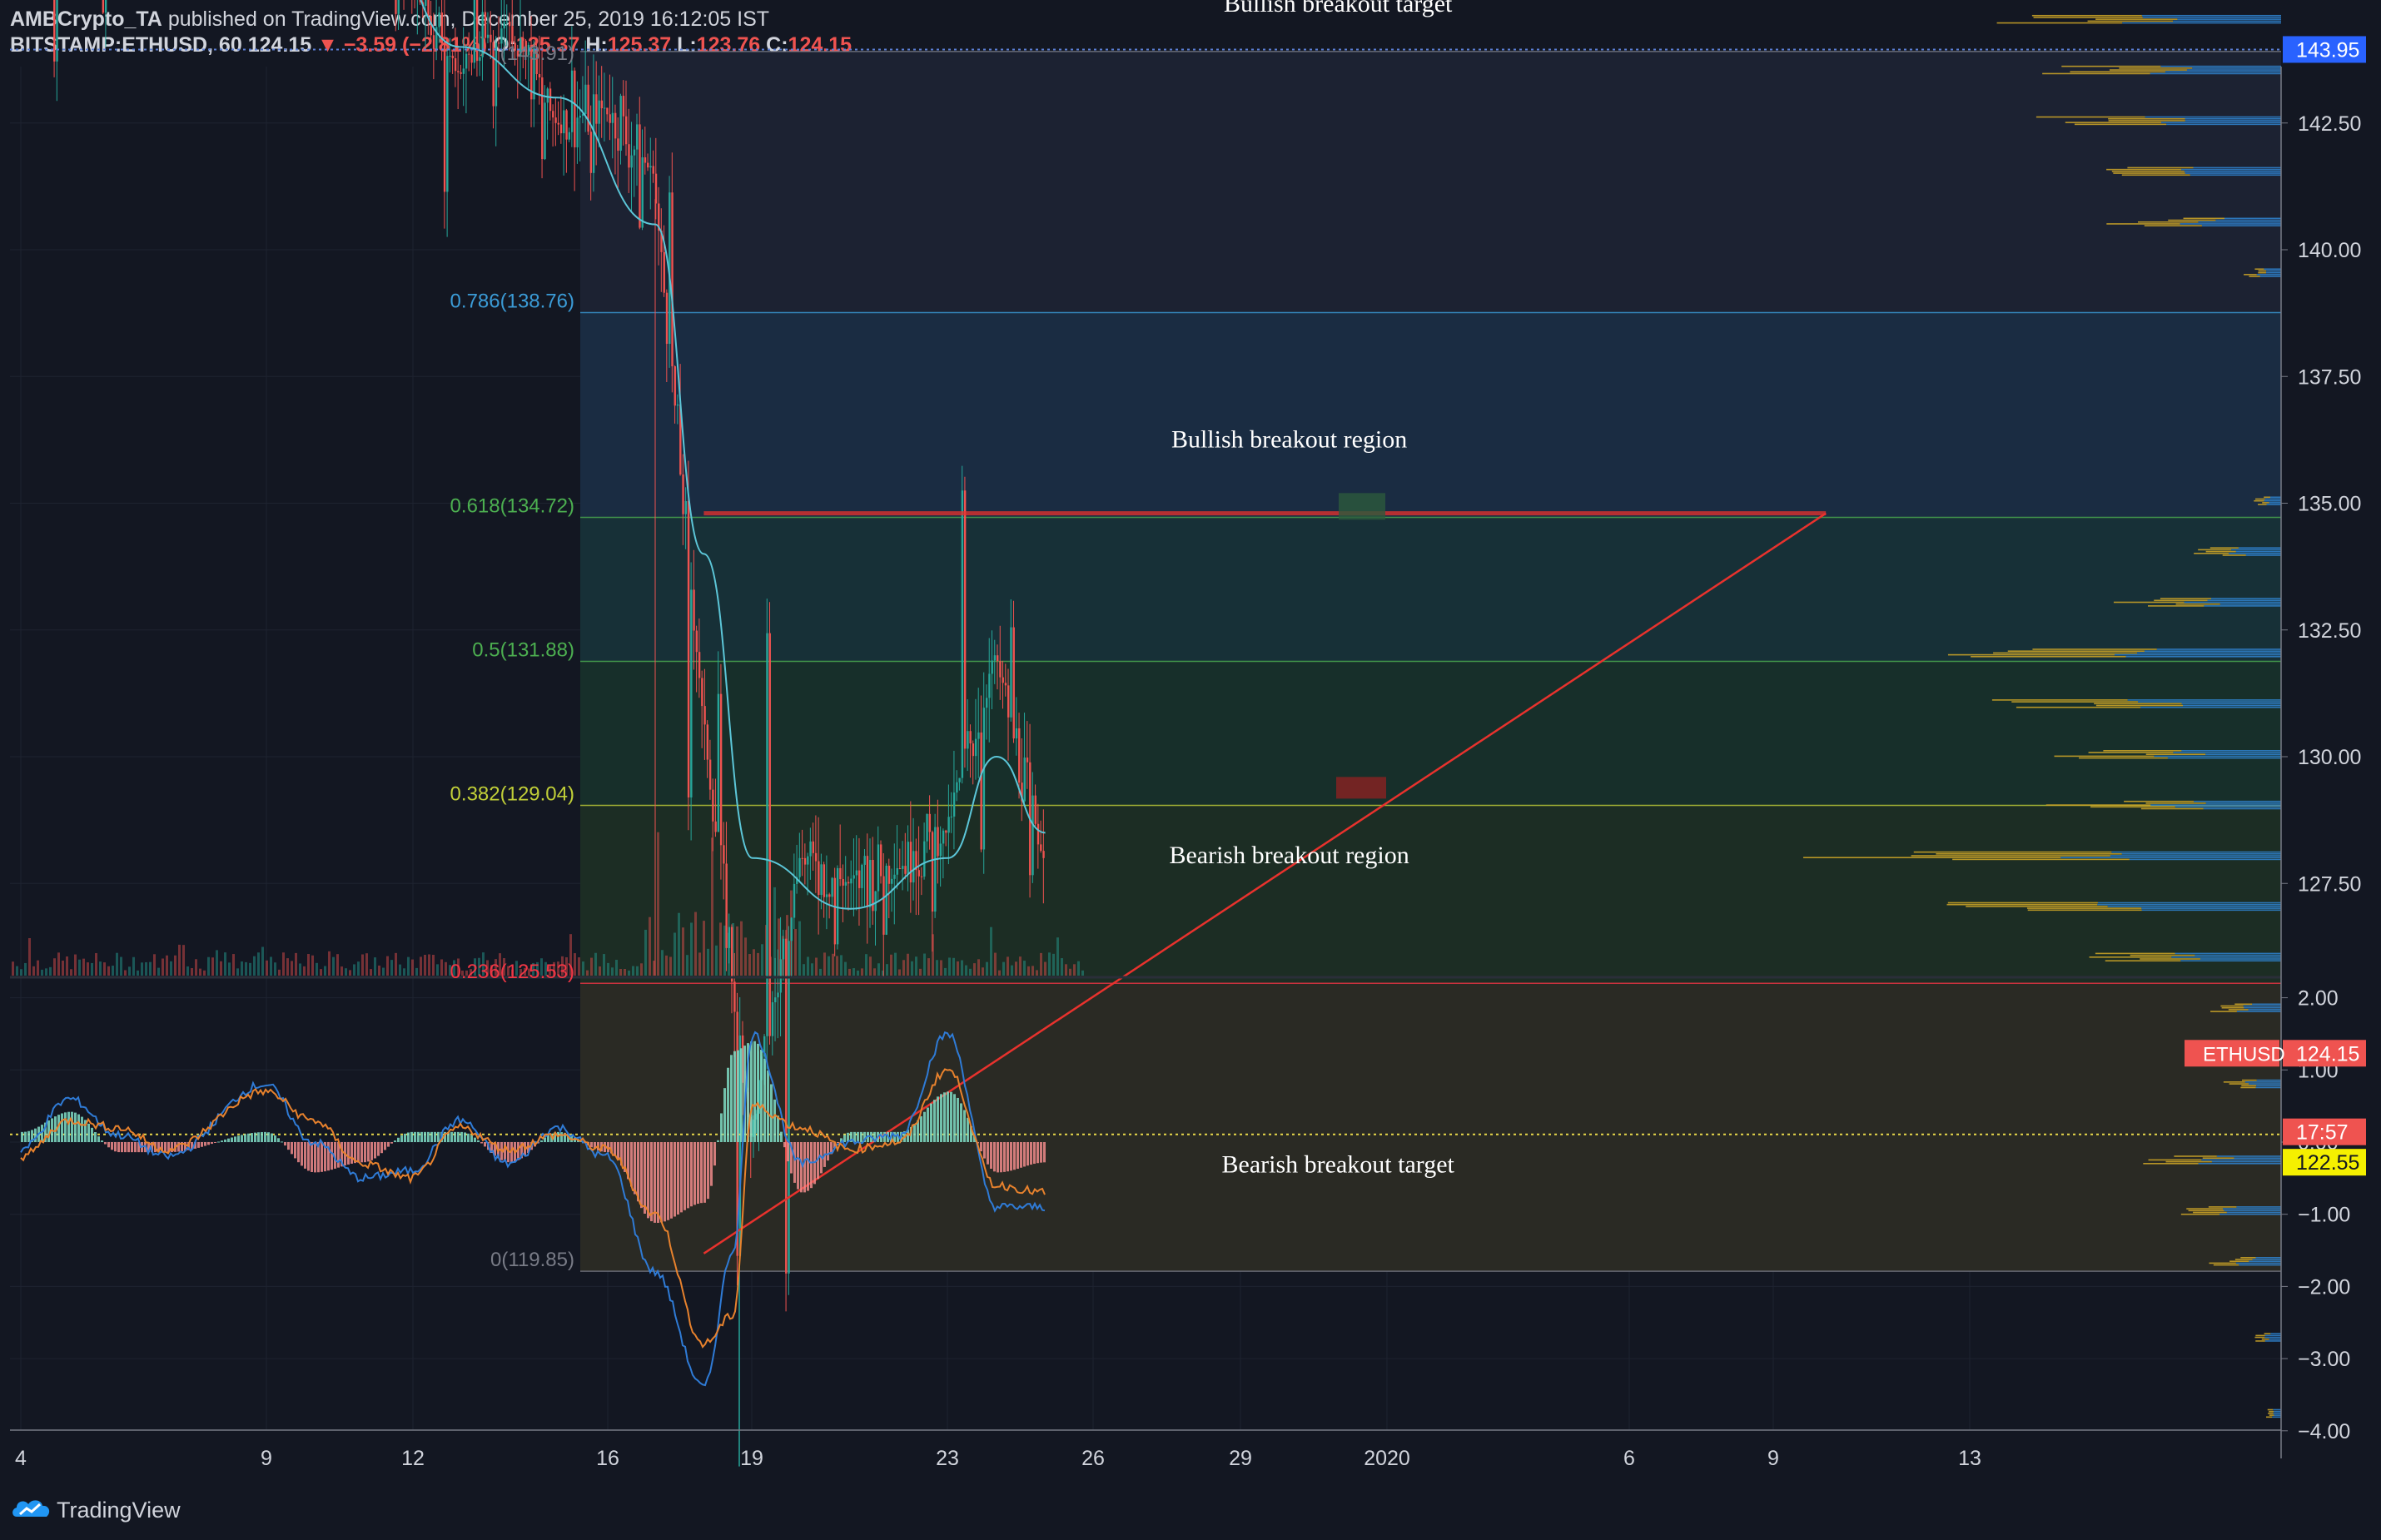 This screenshot has width=2381, height=1540. I want to click on symbol-label: BITSTAMP:ETHUSD, 60, so click(126, 45).